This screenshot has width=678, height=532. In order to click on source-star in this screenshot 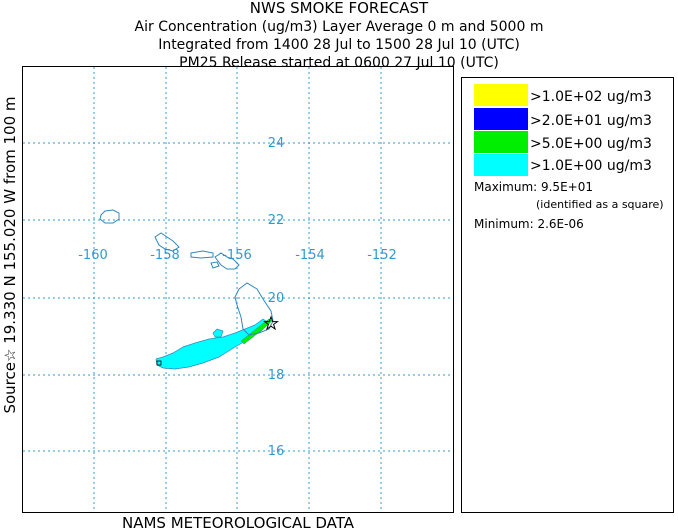, I will do `click(271, 323)`.